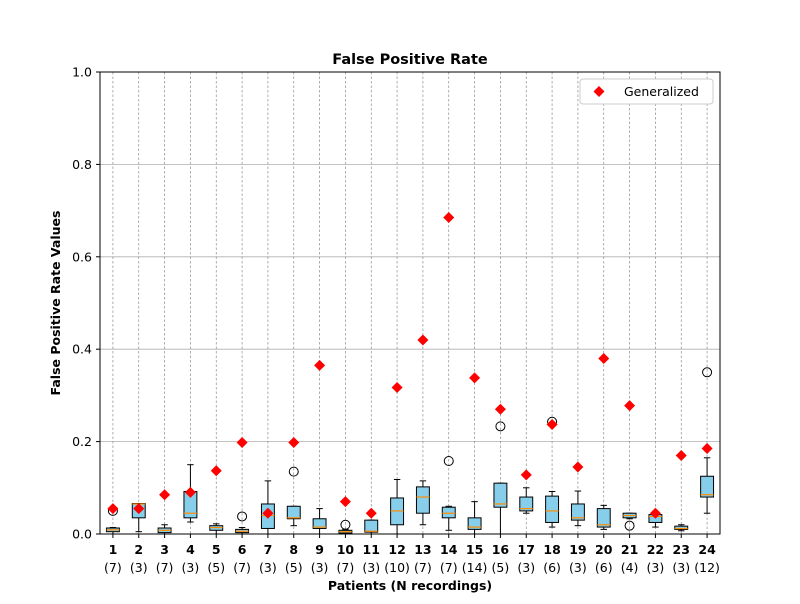  I want to click on x-tick-label: 20, so click(604, 549).